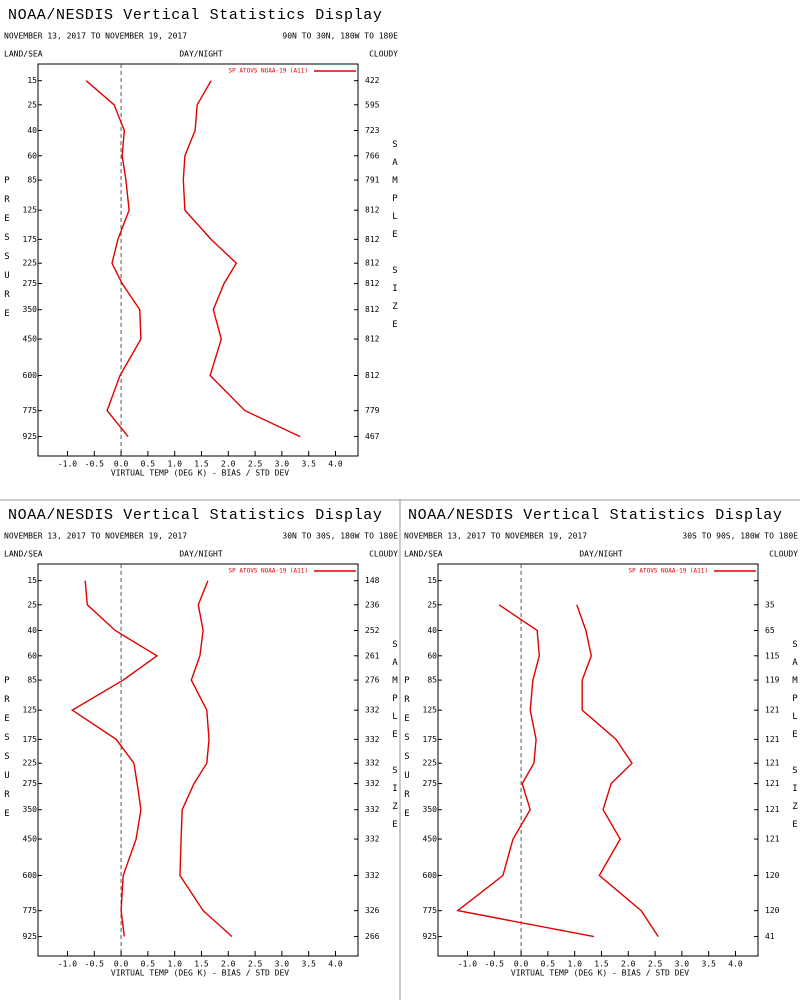  What do you see at coordinates (521, 964) in the screenshot?
I see `x-tick-label: 0.0` at bounding box center [521, 964].